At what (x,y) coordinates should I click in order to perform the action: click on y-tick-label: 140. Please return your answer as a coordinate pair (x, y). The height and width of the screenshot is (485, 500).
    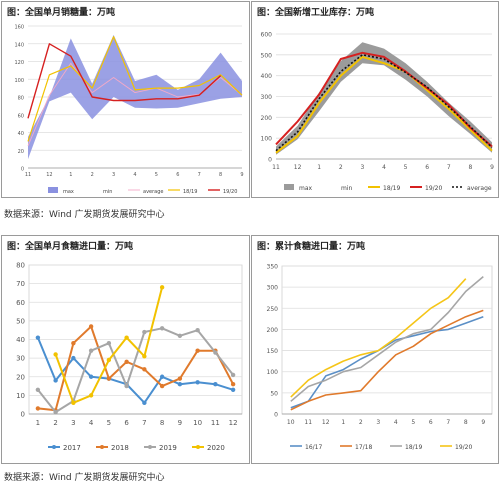
    Looking at the image, I should click on (19, 45).